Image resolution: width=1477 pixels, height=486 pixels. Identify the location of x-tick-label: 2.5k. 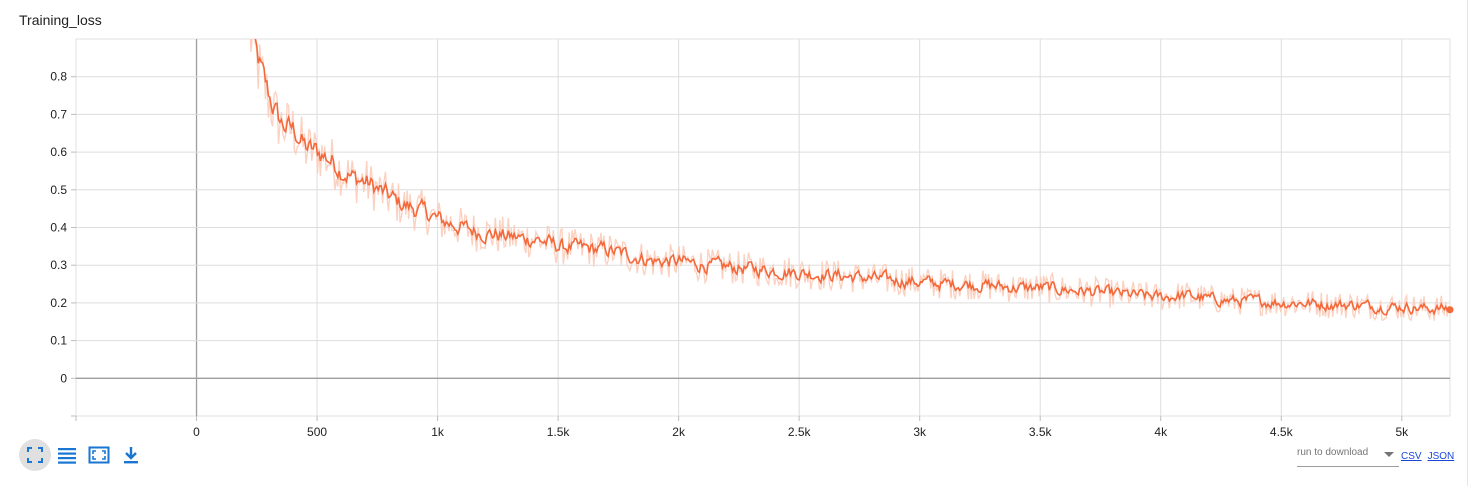
(800, 432).